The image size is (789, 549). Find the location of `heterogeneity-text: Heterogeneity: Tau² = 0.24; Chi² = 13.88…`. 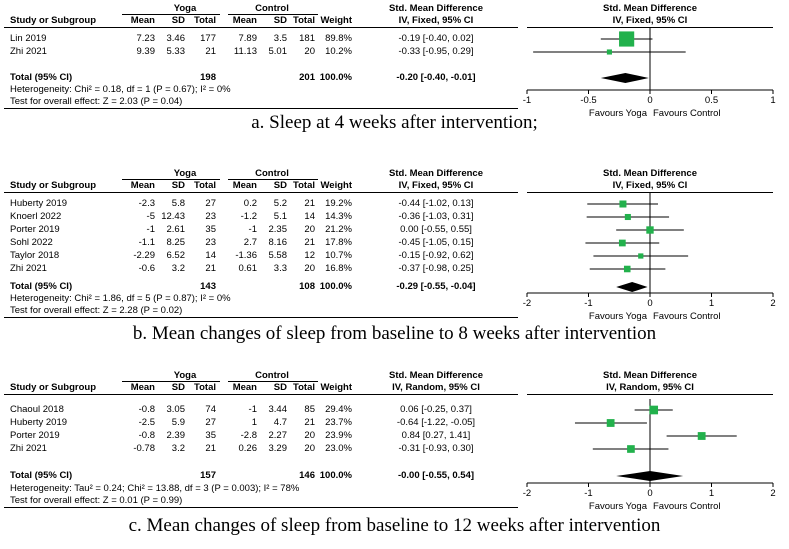

heterogeneity-text: Heterogeneity: Tau² = 0.24; Chi² = 13.88… is located at coordinates (155, 488).